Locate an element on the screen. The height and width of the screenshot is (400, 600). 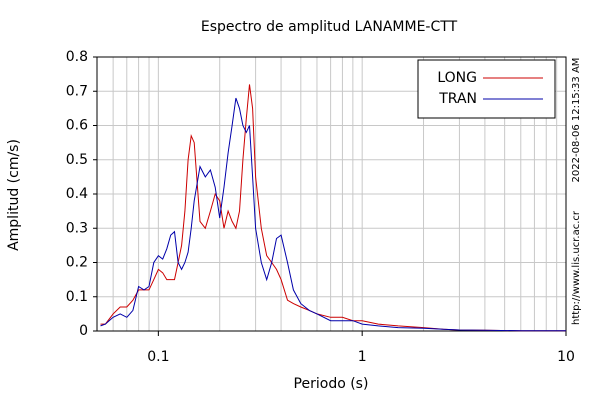
x-tick-label: 1 is located at coordinates (362, 357).